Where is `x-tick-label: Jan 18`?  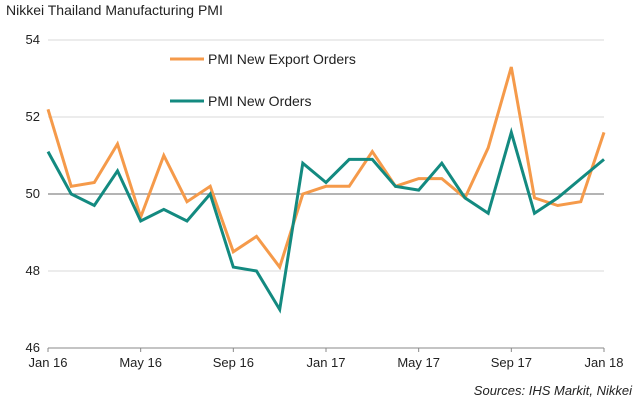
x-tick-label: Jan 18 is located at coordinates (603, 362).